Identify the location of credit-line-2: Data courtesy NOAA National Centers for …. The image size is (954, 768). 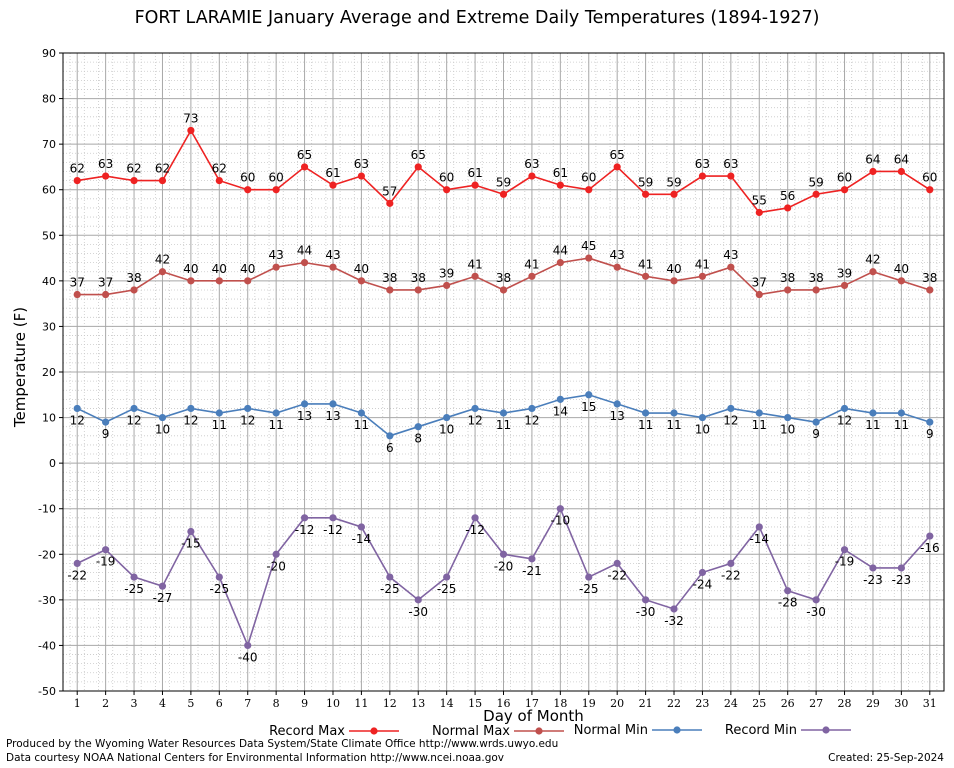
(255, 758).